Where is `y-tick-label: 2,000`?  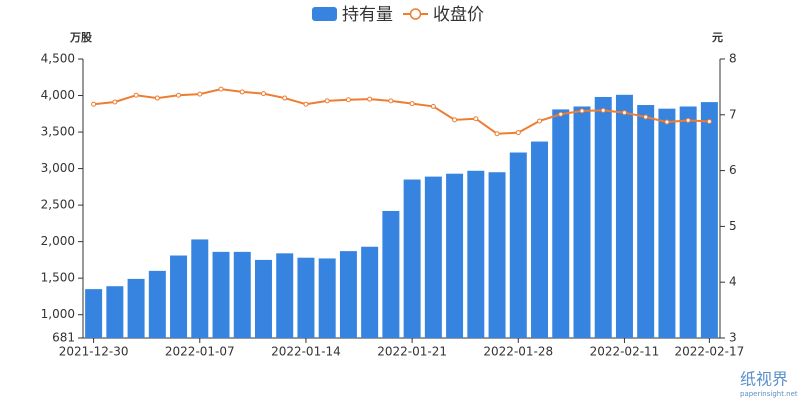
y-tick-label: 2,000 is located at coordinates (58, 241).